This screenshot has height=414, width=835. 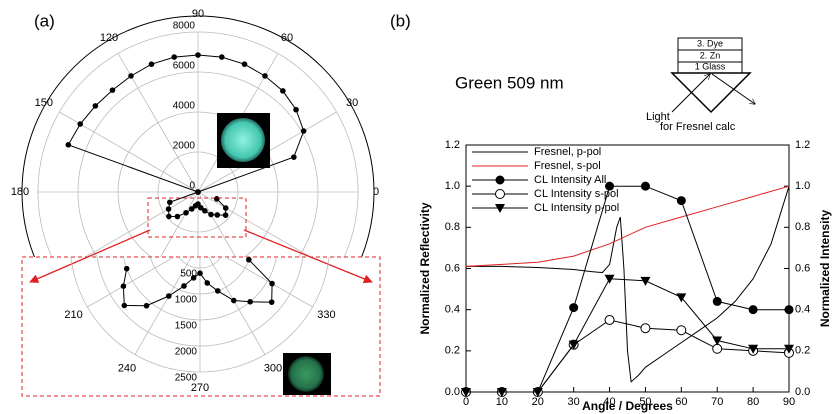 What do you see at coordinates (200, 388) in the screenshot?
I see `theta-label: 270` at bounding box center [200, 388].